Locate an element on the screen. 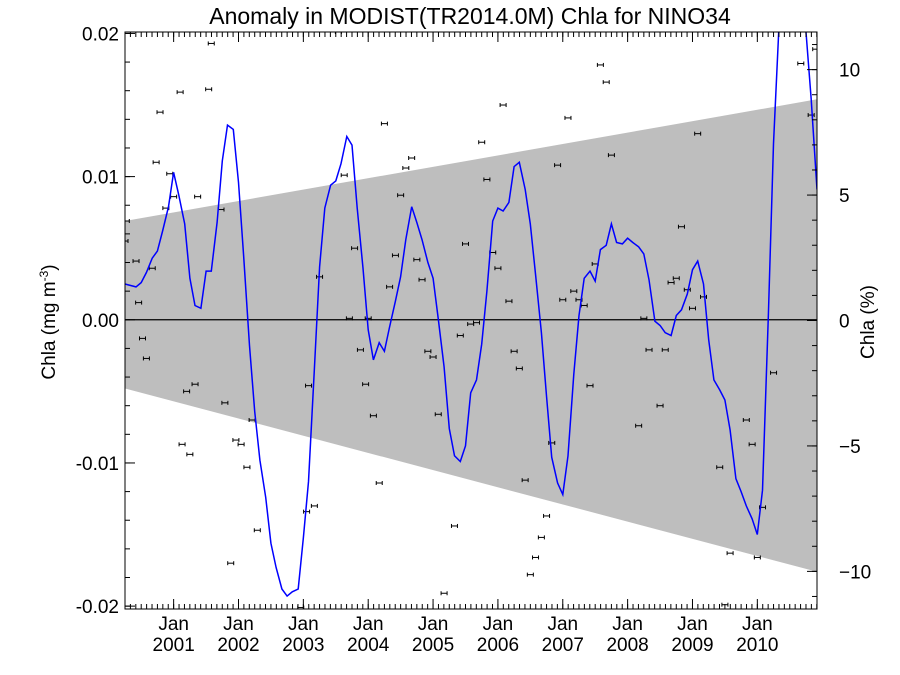  y-right-tick-label: −10 is located at coordinates (855, 572).